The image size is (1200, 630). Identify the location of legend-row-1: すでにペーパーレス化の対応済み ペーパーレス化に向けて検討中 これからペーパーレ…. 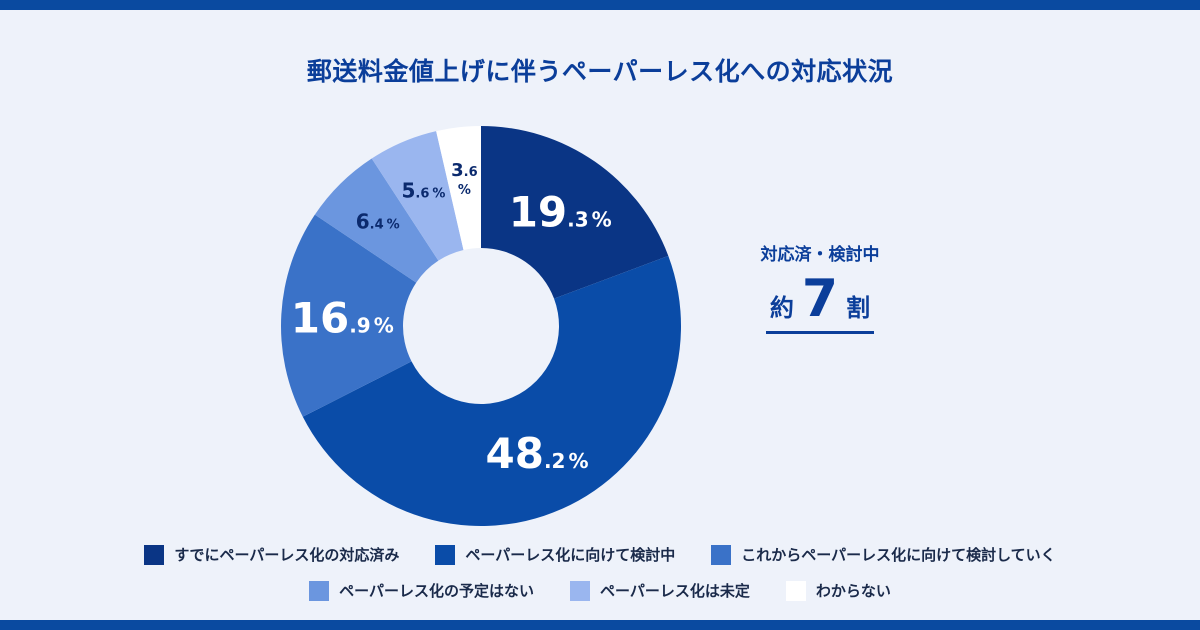
(600, 554).